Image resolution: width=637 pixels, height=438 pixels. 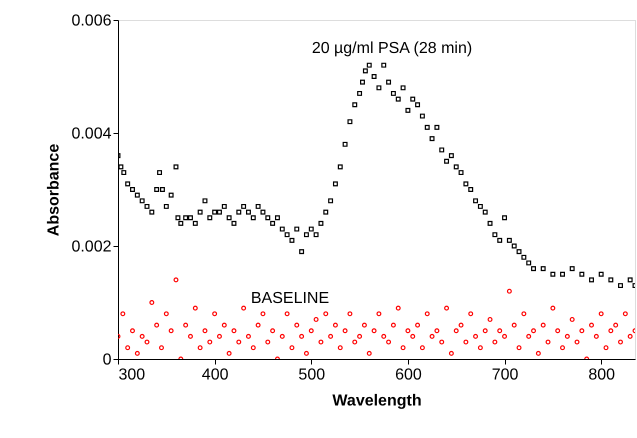 I want to click on x-tick-label: 500, so click(x=312, y=375).